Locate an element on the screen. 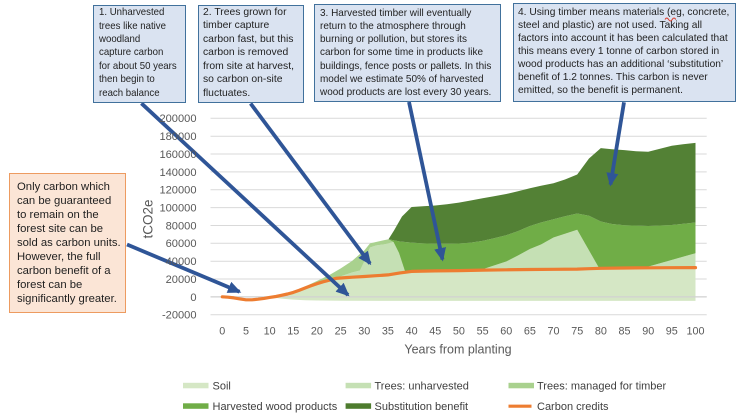 This screenshot has width=744, height=418. svg-text: 30 is located at coordinates (364, 332).